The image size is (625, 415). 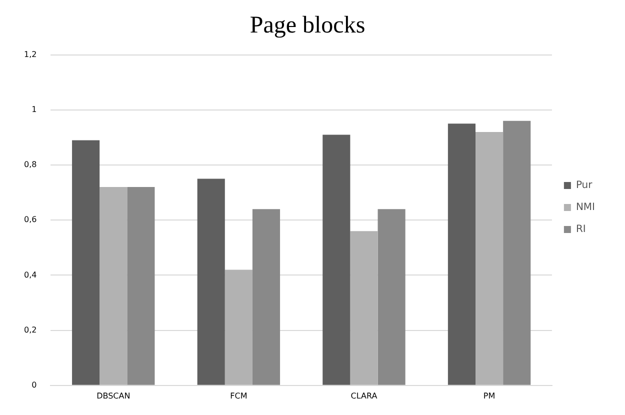 I want to click on y-tick-label: 1, so click(x=34, y=109).